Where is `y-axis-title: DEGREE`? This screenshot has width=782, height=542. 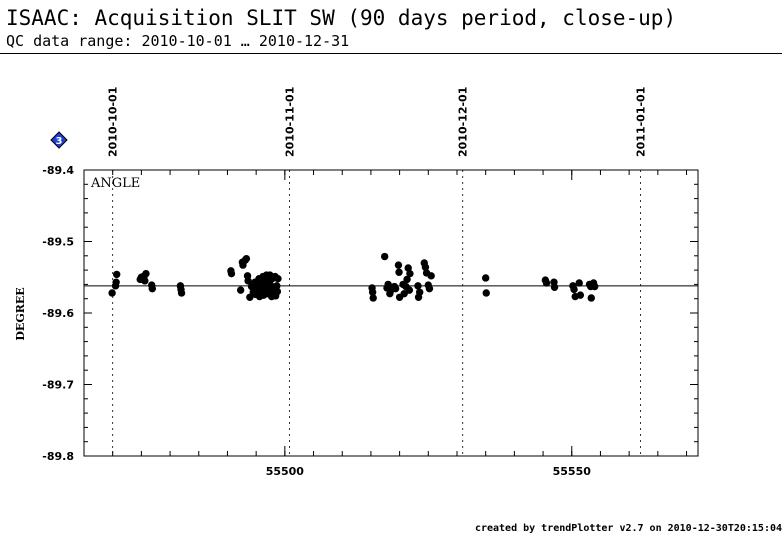 y-axis-title: DEGREE is located at coordinates (20, 313).